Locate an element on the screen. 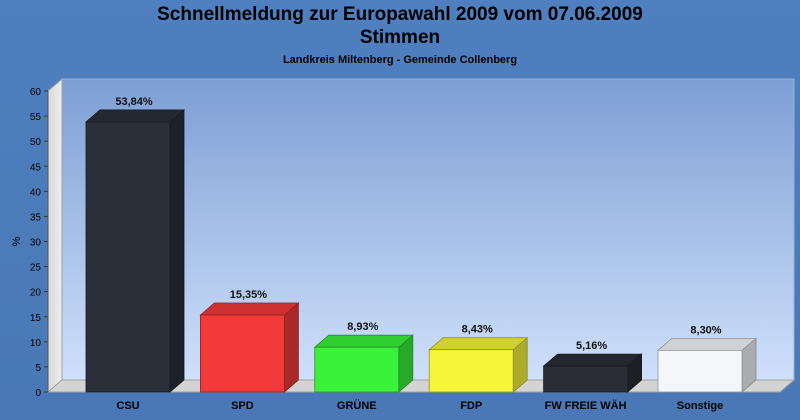 The height and width of the screenshot is (420, 800). y-tick-label: 0 is located at coordinates (38, 393).